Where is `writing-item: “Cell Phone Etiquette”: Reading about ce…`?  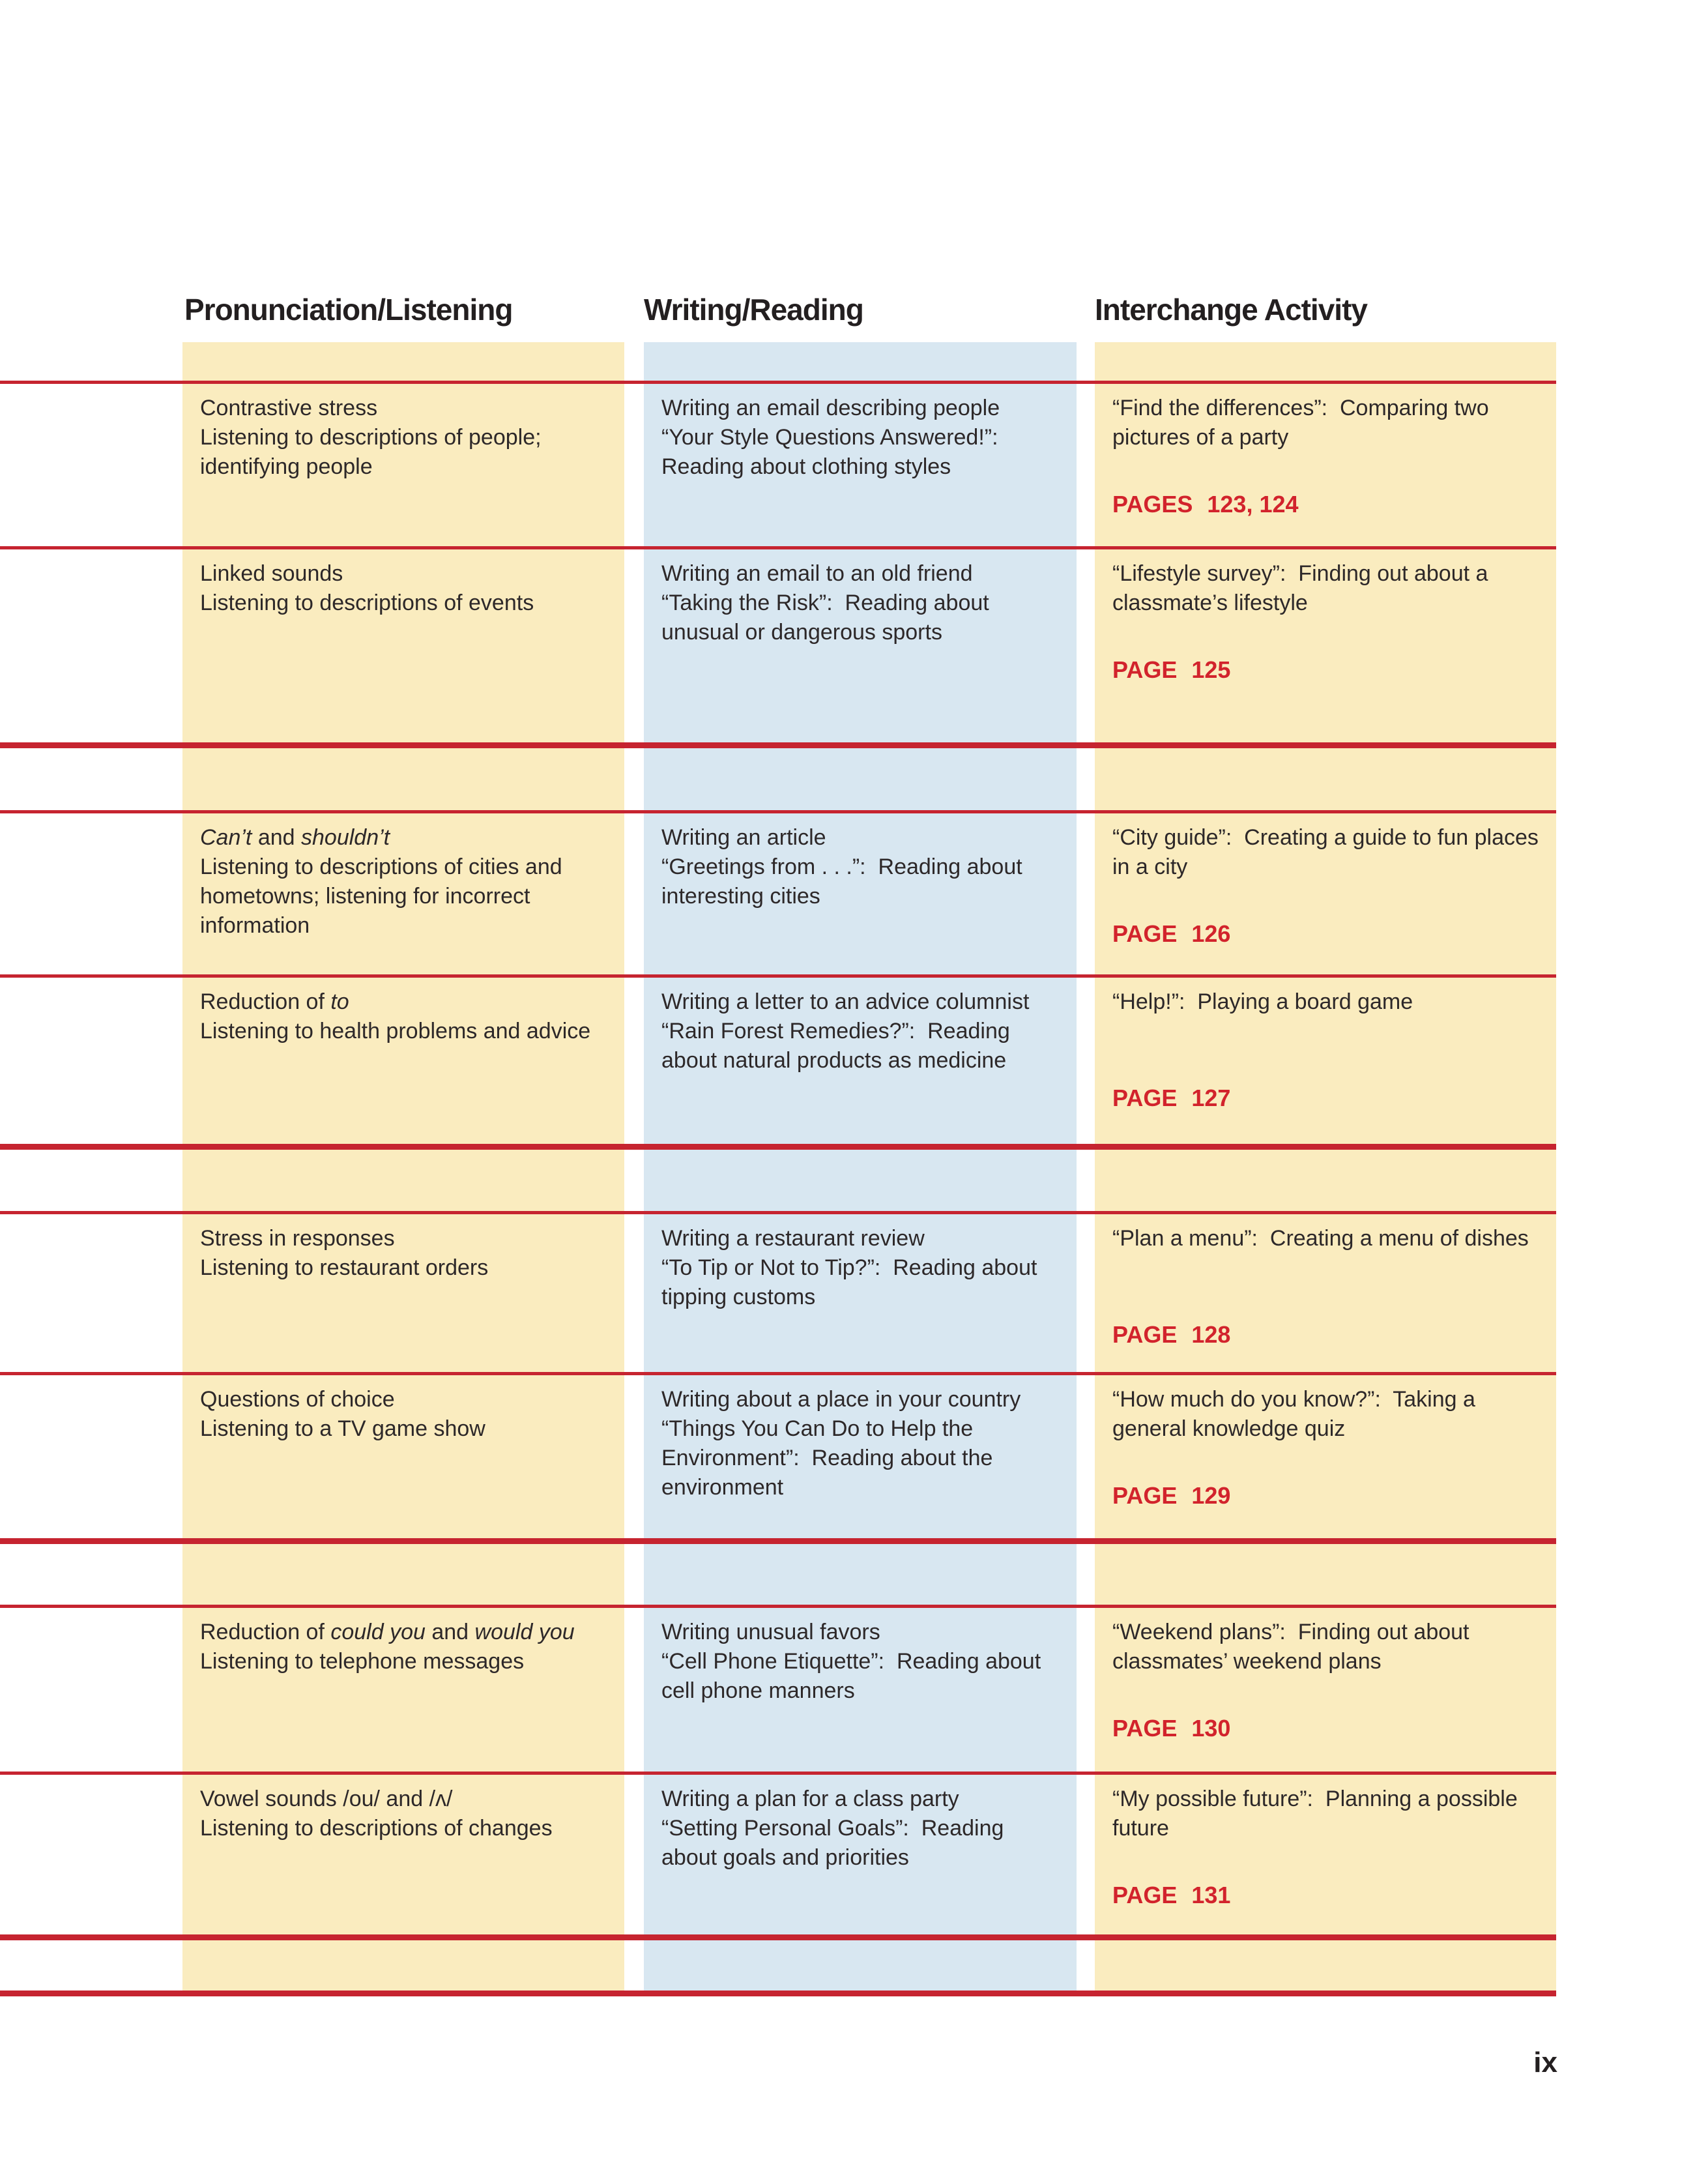 writing-item: “Cell Phone Etiquette”: Reading about ce… is located at coordinates (854, 1676).